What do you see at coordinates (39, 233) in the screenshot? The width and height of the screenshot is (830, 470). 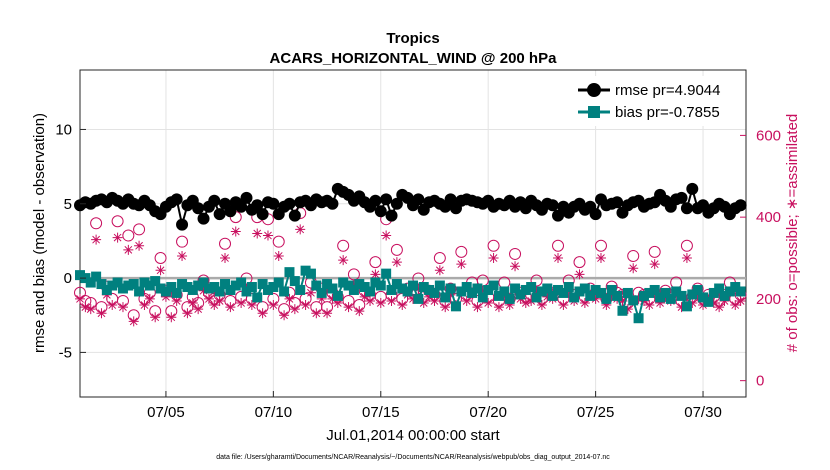 I see `y-axis-label: rmse and bias (model - observation)` at bounding box center [39, 233].